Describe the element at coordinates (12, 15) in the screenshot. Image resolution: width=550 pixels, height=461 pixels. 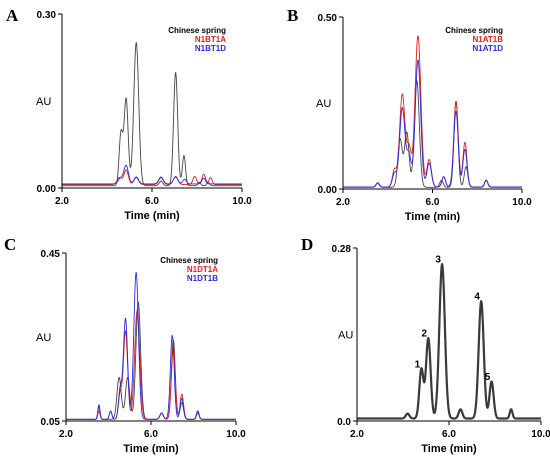
I see `panel-letter: A` at that location.